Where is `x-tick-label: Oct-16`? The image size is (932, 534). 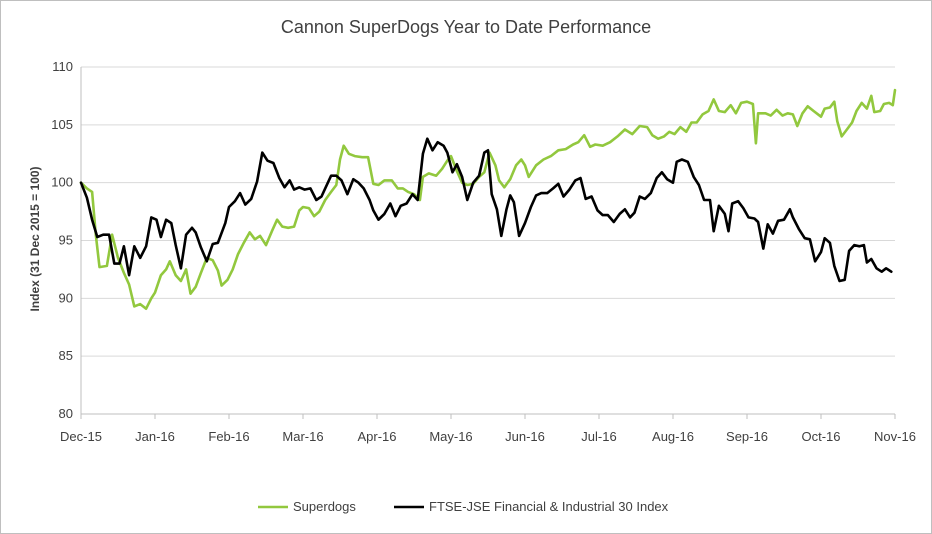
x-tick-label: Oct-16 is located at coordinates (820, 436).